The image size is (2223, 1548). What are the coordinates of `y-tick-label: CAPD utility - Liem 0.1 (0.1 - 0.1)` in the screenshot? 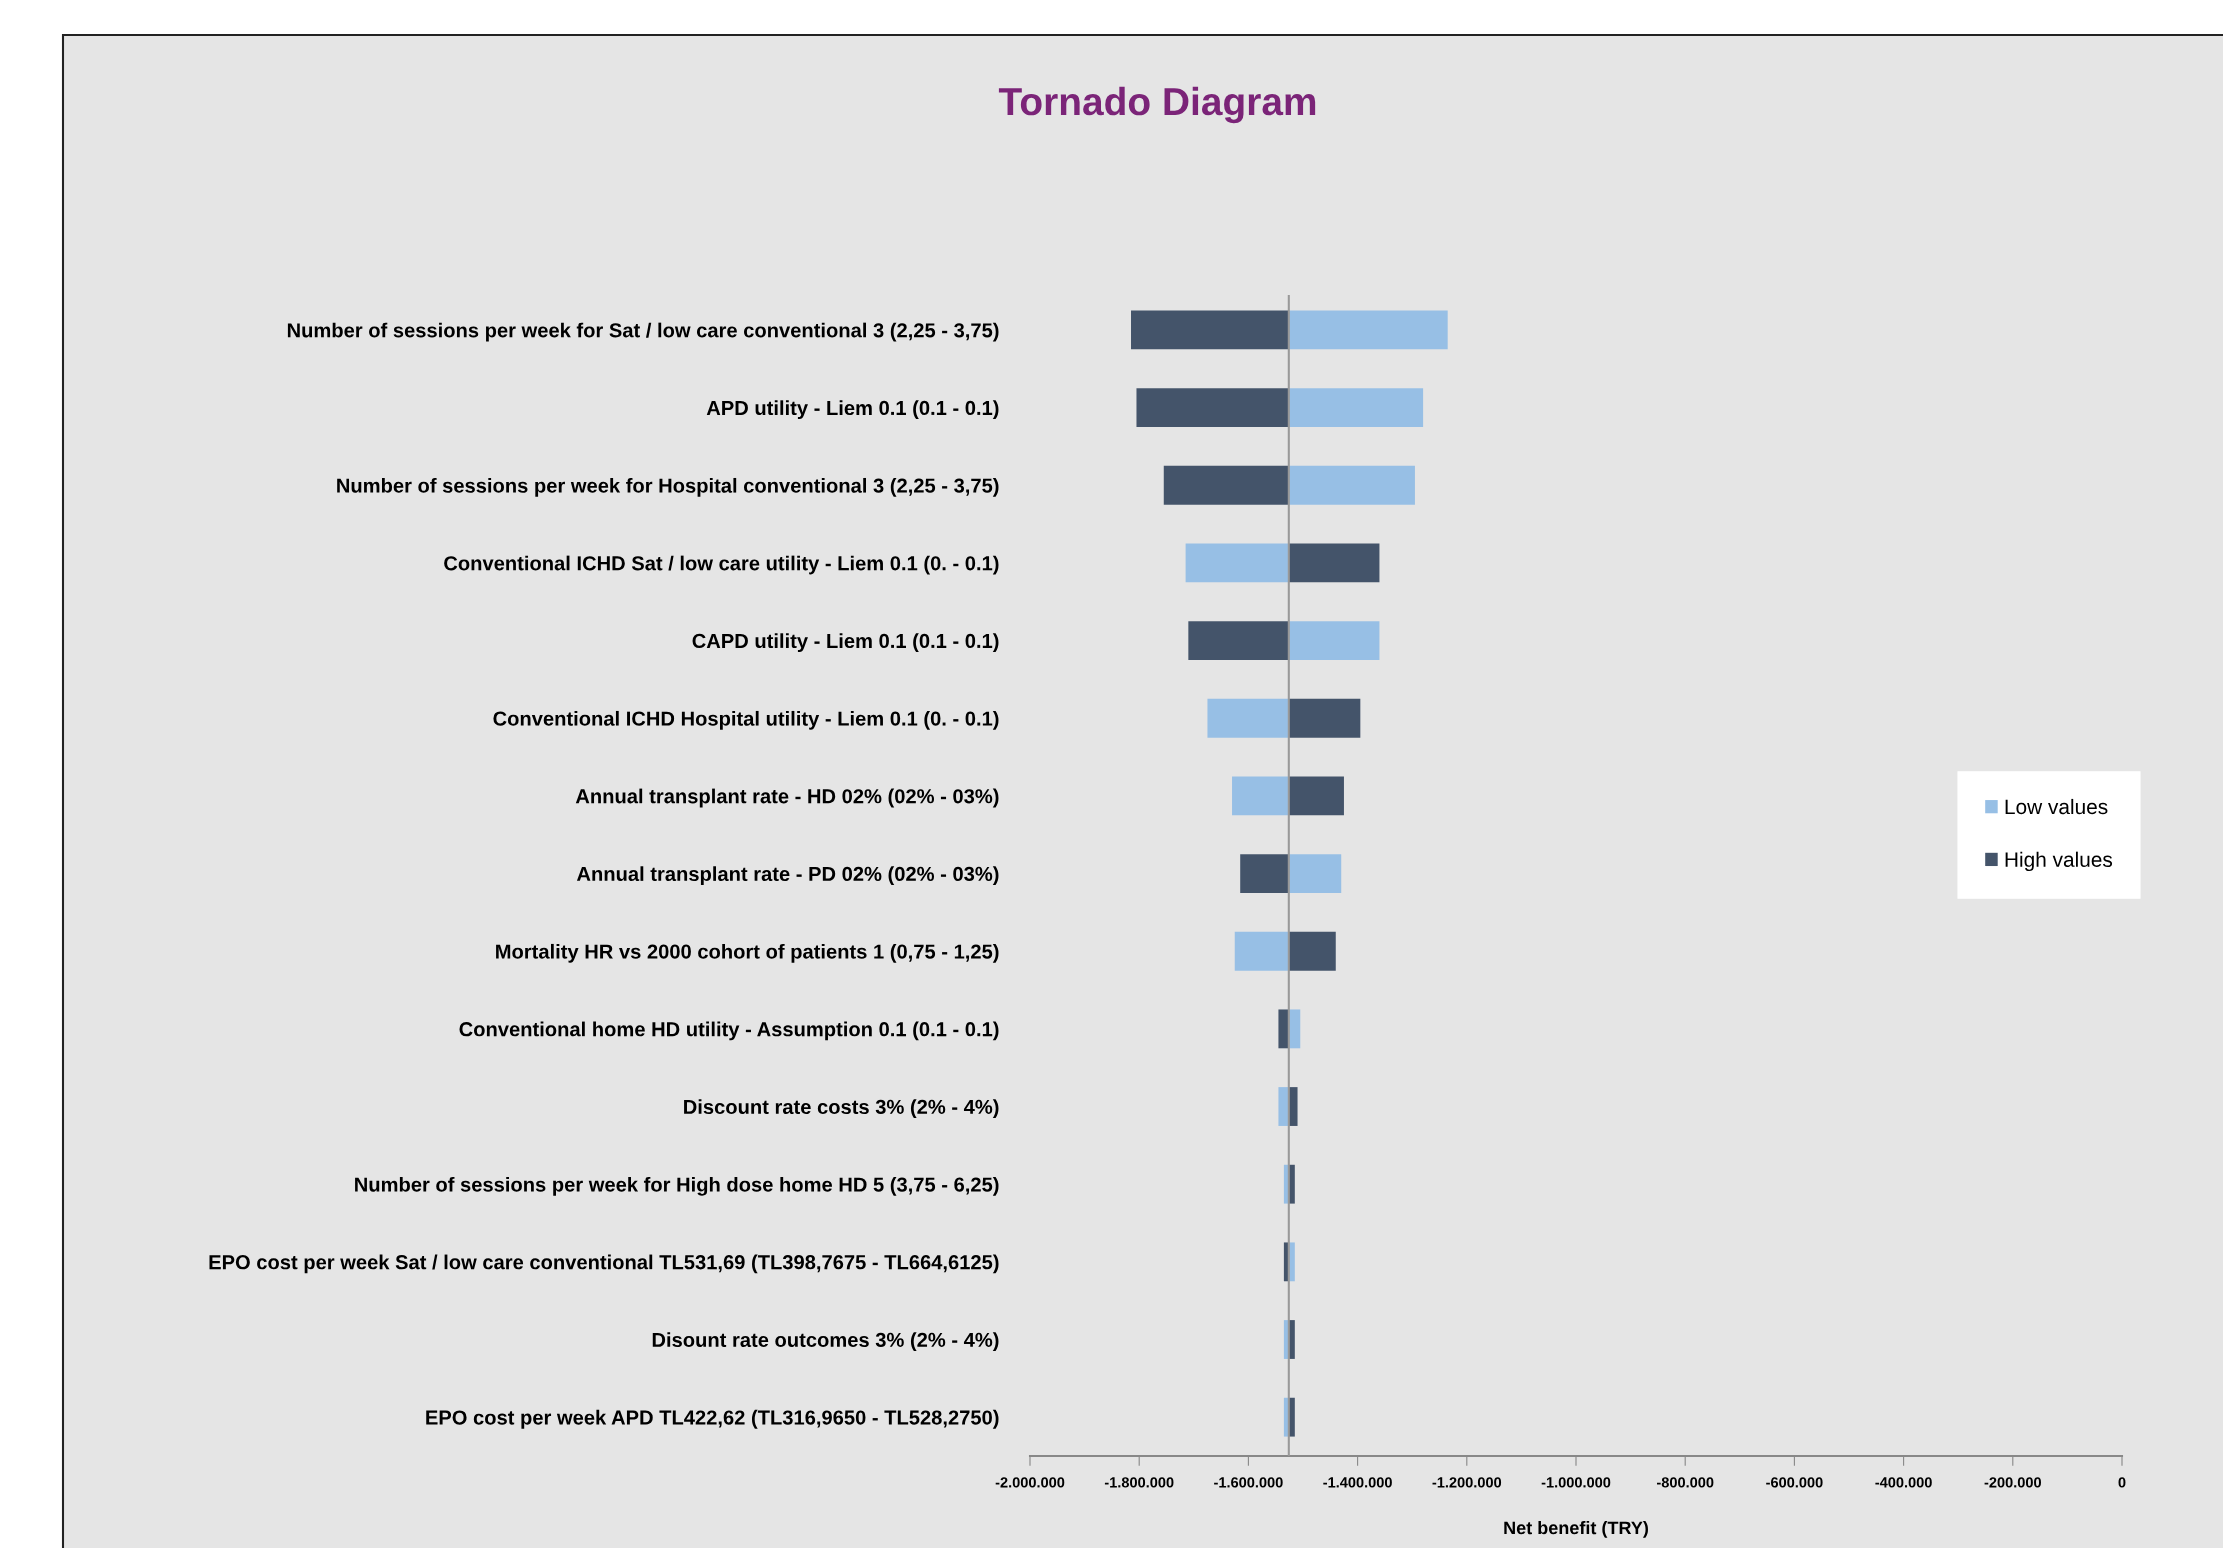 It's located at (845, 643).